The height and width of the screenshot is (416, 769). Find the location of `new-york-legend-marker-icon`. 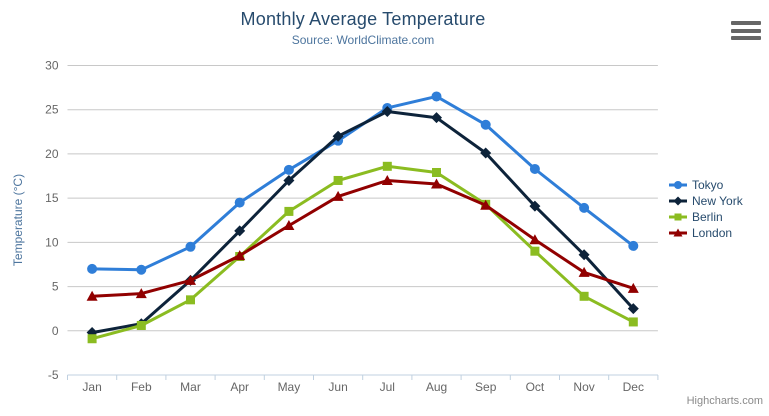

new-york-legend-marker-icon is located at coordinates (678, 200).